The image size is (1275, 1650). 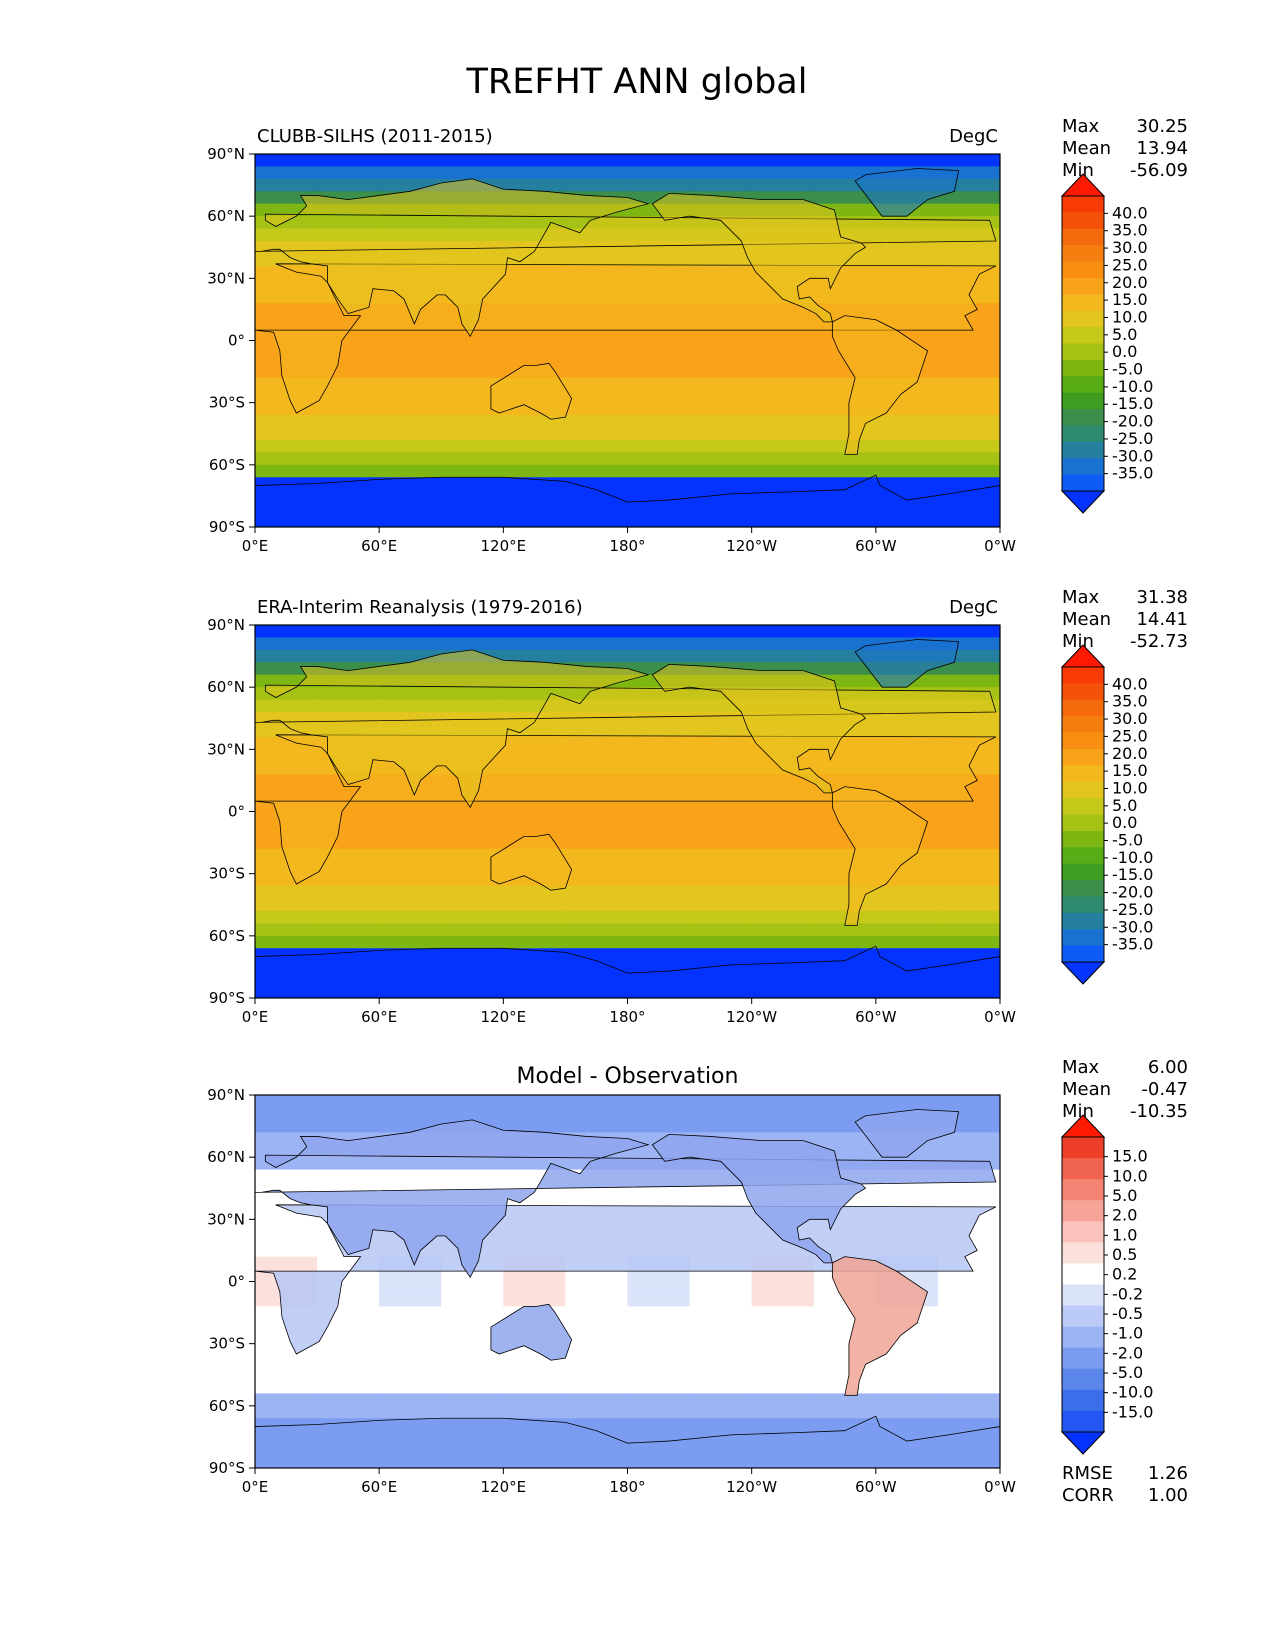 I want to click on field-obs, so click(x=627, y=811).